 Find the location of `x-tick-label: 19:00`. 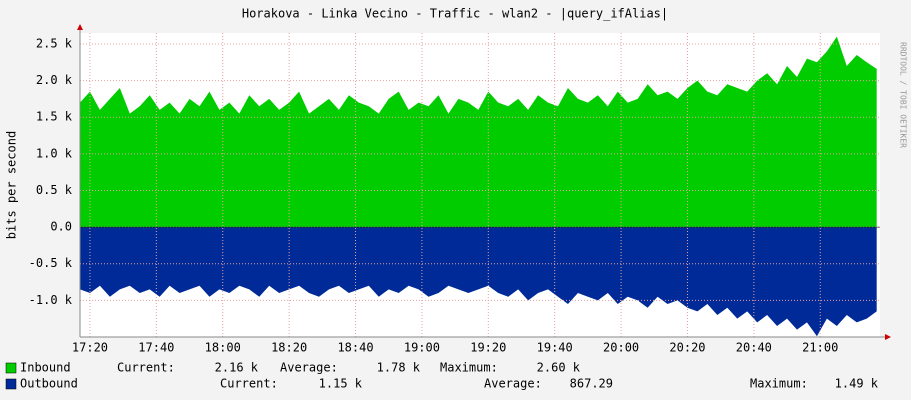

x-tick-label: 19:00 is located at coordinates (422, 348).